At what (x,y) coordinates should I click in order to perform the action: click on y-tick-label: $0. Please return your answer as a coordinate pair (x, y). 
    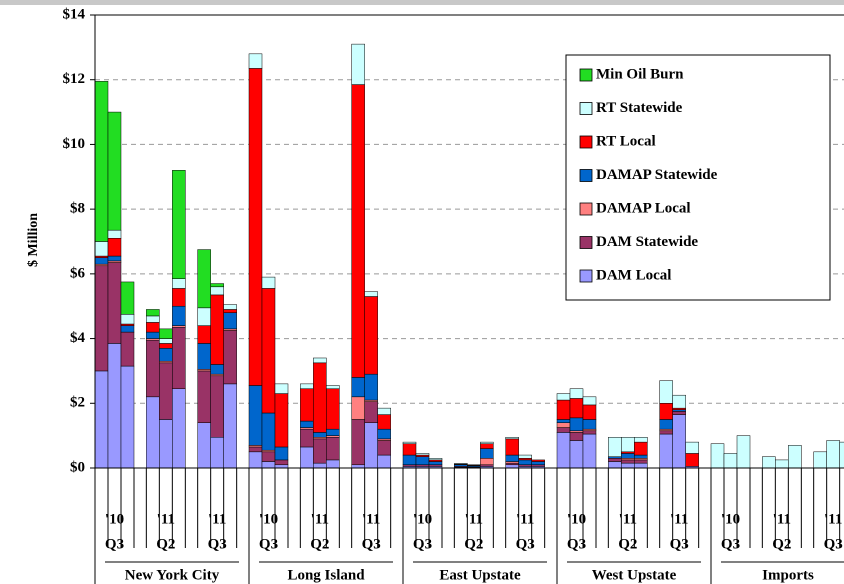
    Looking at the image, I should click on (77, 467).